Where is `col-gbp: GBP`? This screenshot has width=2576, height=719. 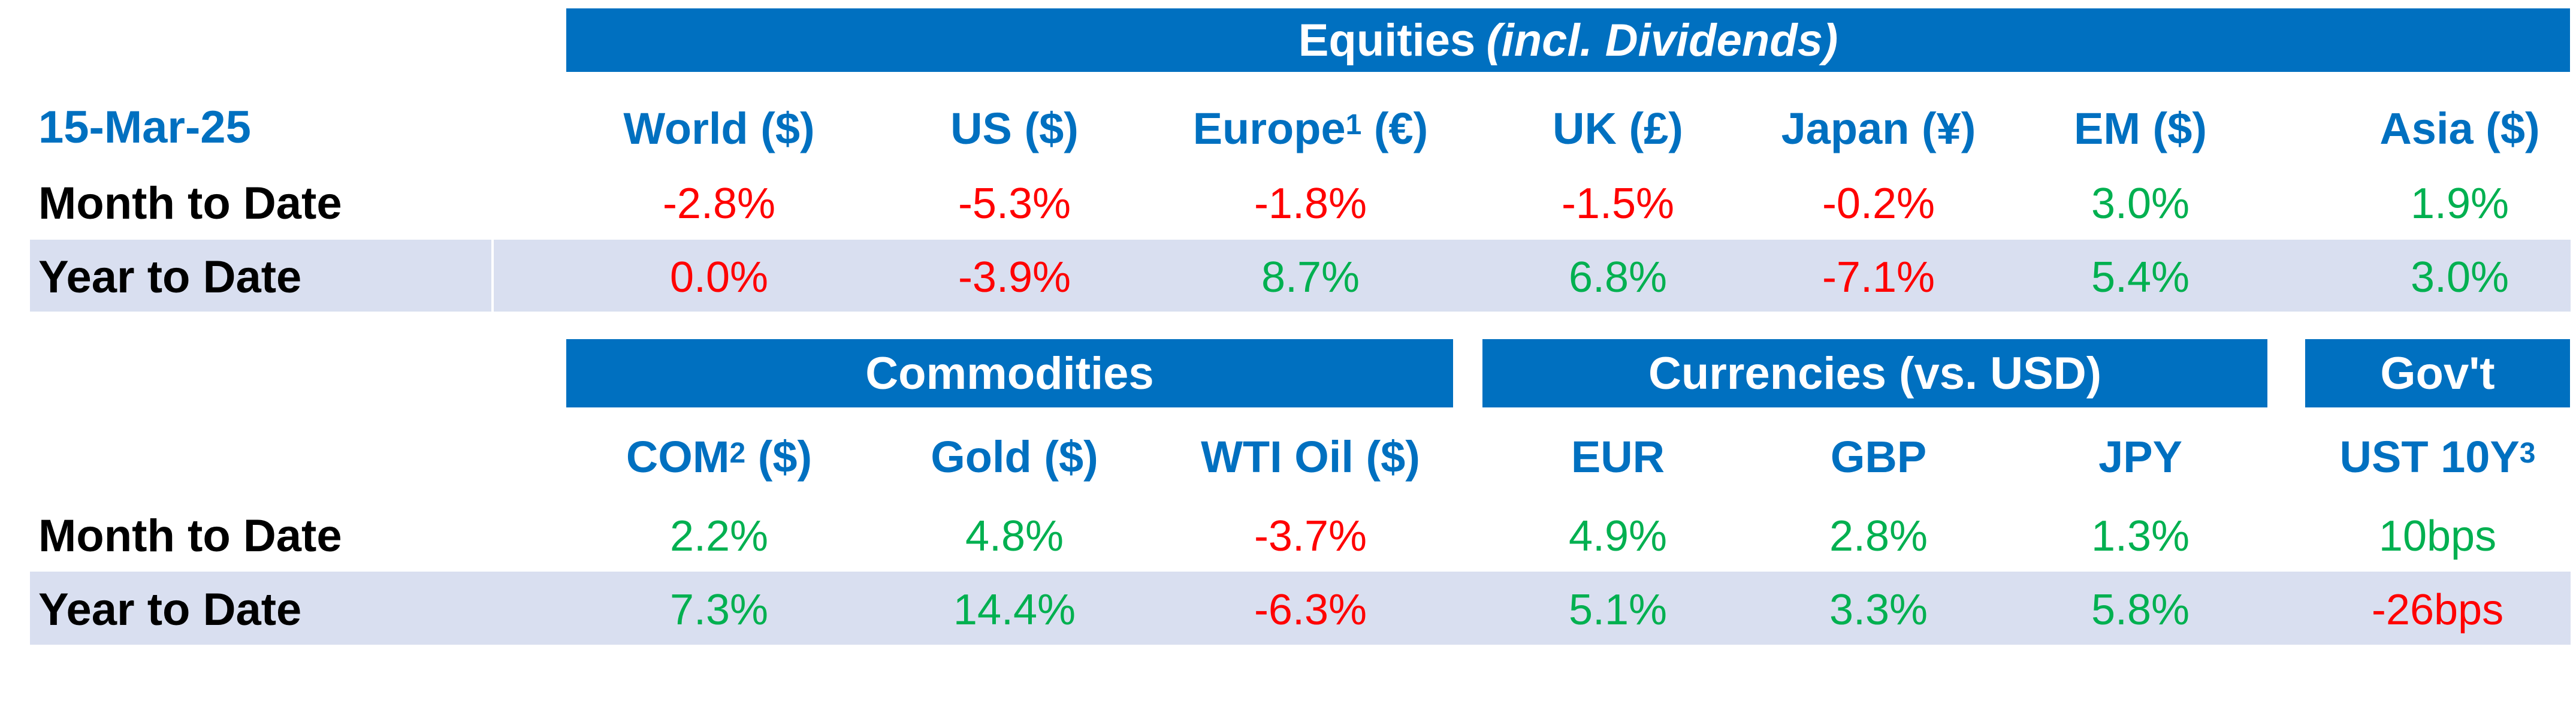
col-gbp: GBP is located at coordinates (1879, 457).